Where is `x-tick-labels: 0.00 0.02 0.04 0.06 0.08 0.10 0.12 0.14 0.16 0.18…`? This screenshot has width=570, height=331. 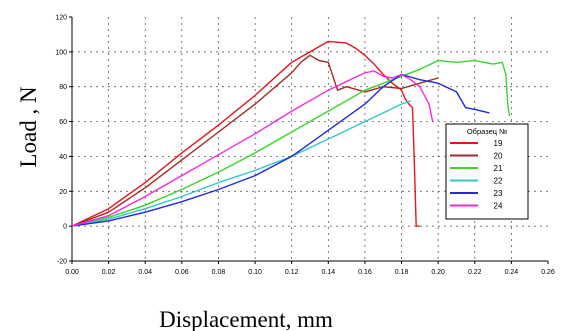 x-tick-labels: 0.00 0.02 0.04 0.06 0.08 0.10 0.12 0.14 0.16 0.18… is located at coordinates (310, 272).